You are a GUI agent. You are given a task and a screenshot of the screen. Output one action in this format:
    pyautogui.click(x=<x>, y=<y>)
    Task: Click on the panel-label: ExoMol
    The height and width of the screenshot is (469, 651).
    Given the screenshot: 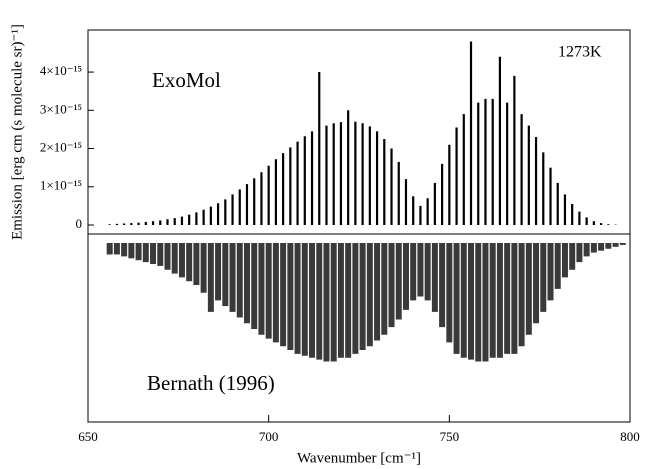 What is the action you would take?
    pyautogui.click(x=186, y=80)
    